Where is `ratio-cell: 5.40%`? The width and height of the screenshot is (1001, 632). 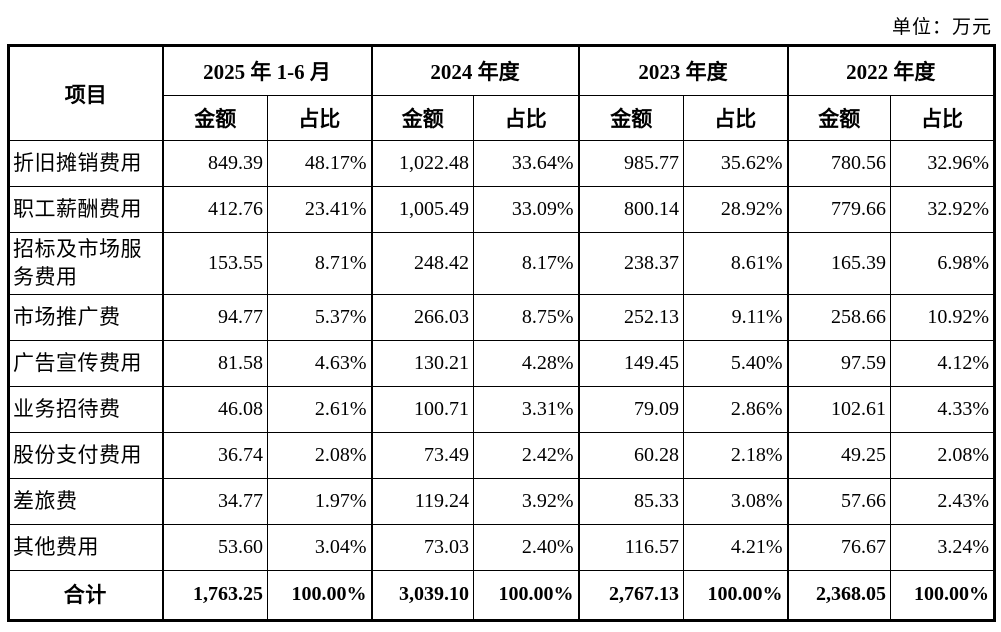 ratio-cell: 5.40% is located at coordinates (735, 363).